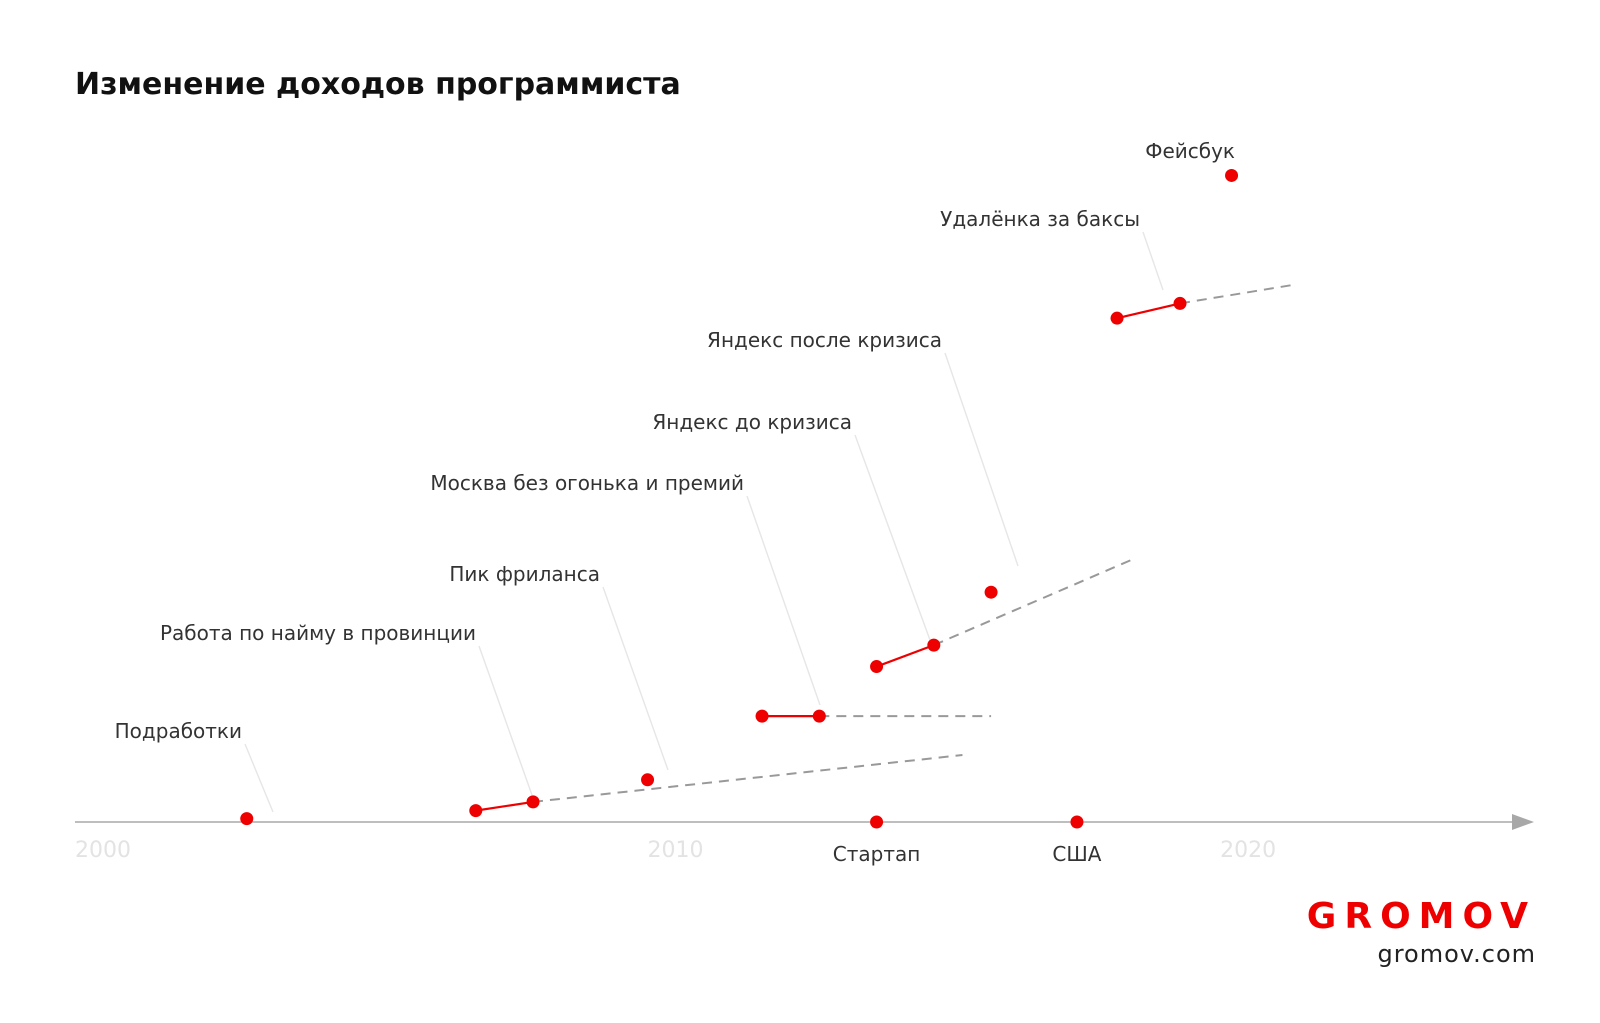 The width and height of the screenshot is (1600, 1023). What do you see at coordinates (378, 84) in the screenshot?
I see `chart-title: Изменение доходов программиста` at bounding box center [378, 84].